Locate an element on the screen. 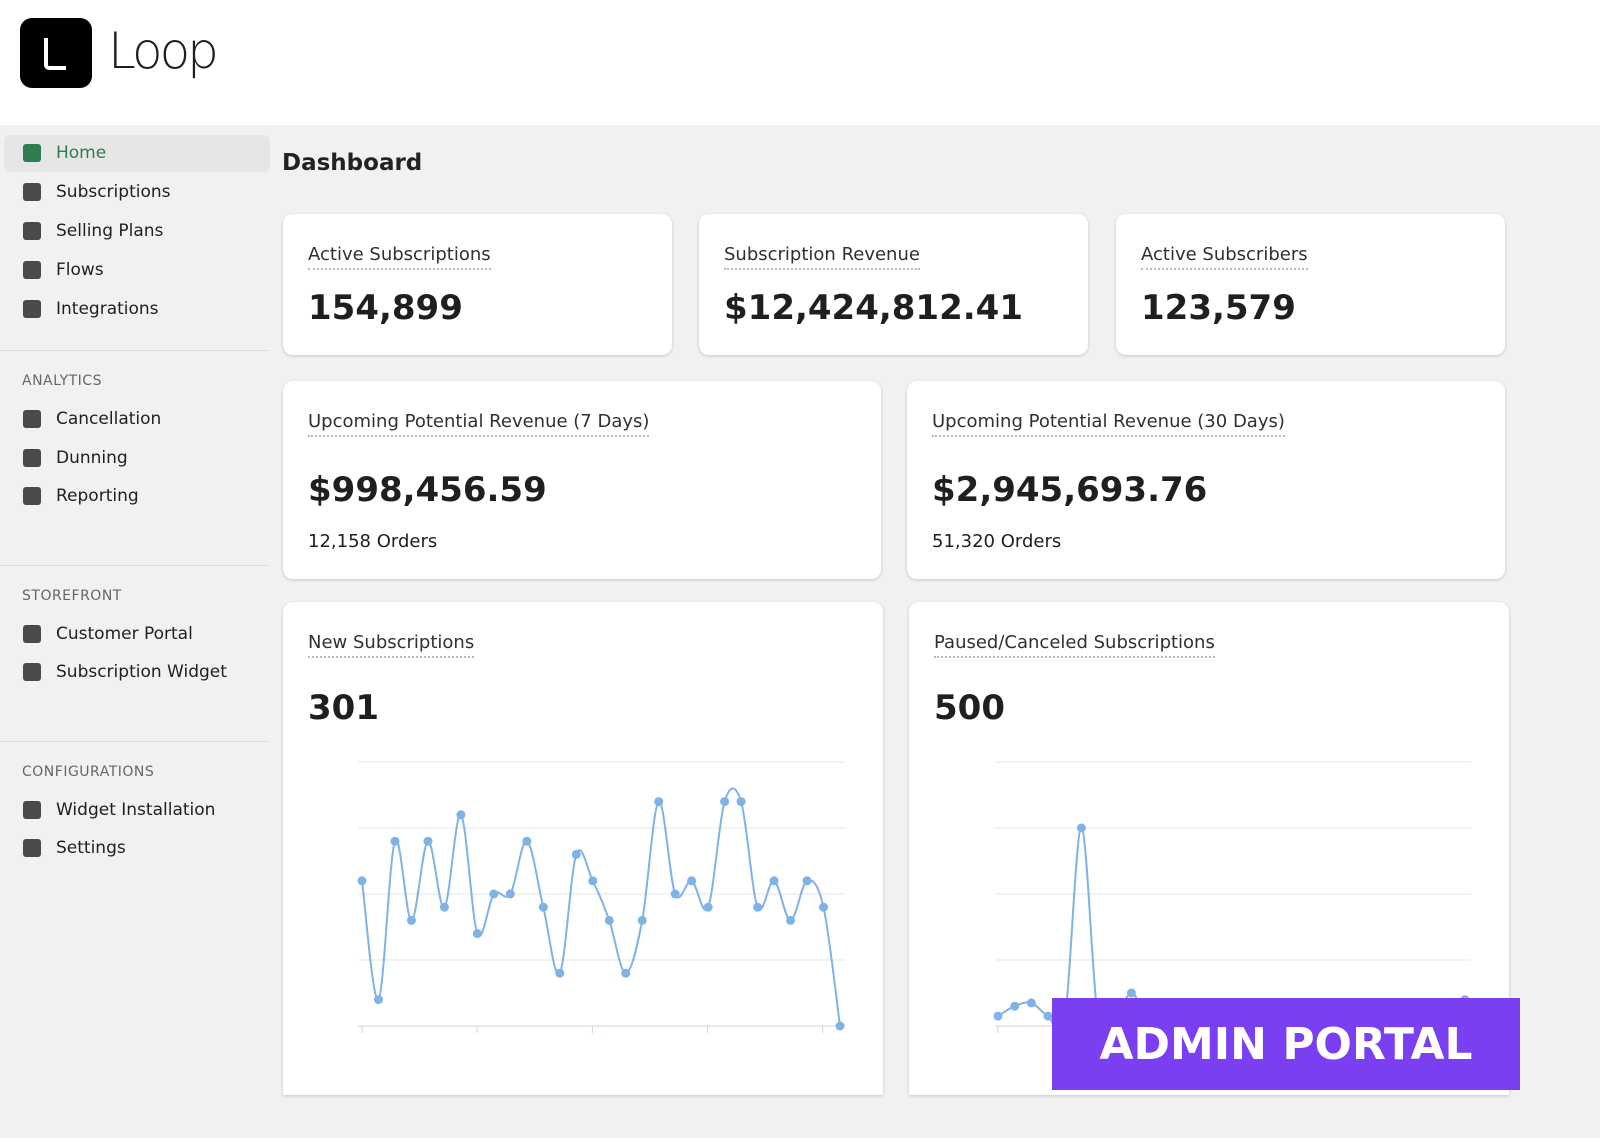 The image size is (1600, 1138). stat-label: Active Subscriptions is located at coordinates (399, 257).